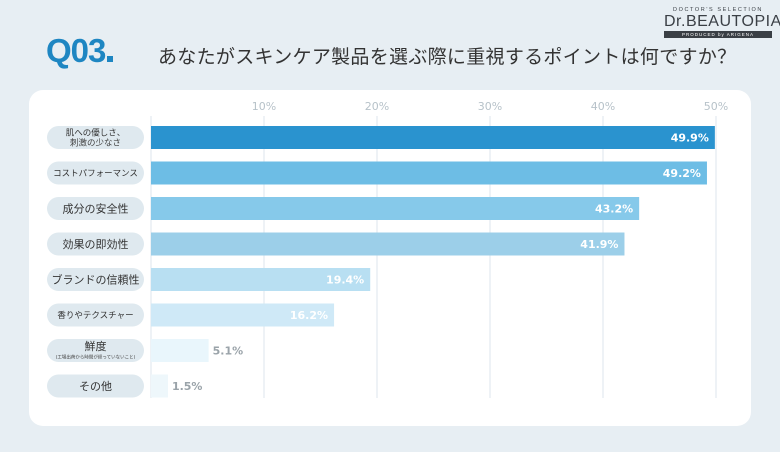 The image size is (780, 452). I want to click on x-tick-label: 40%, so click(603, 106).